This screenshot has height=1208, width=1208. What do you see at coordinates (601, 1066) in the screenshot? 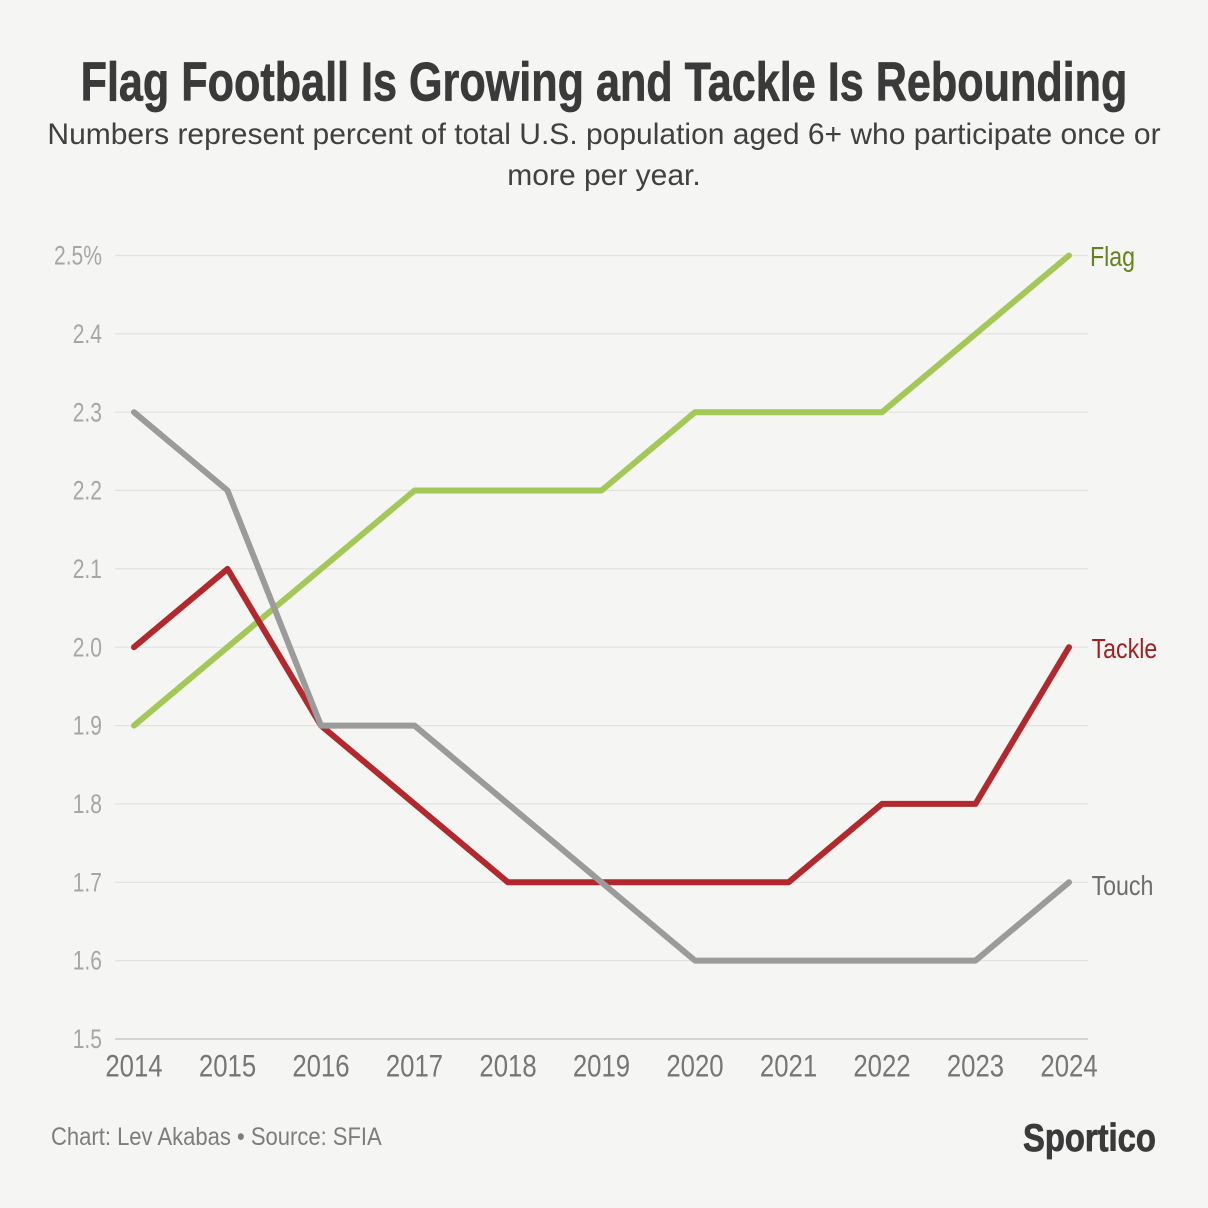
I see `svg-text: 2019` at bounding box center [601, 1066].